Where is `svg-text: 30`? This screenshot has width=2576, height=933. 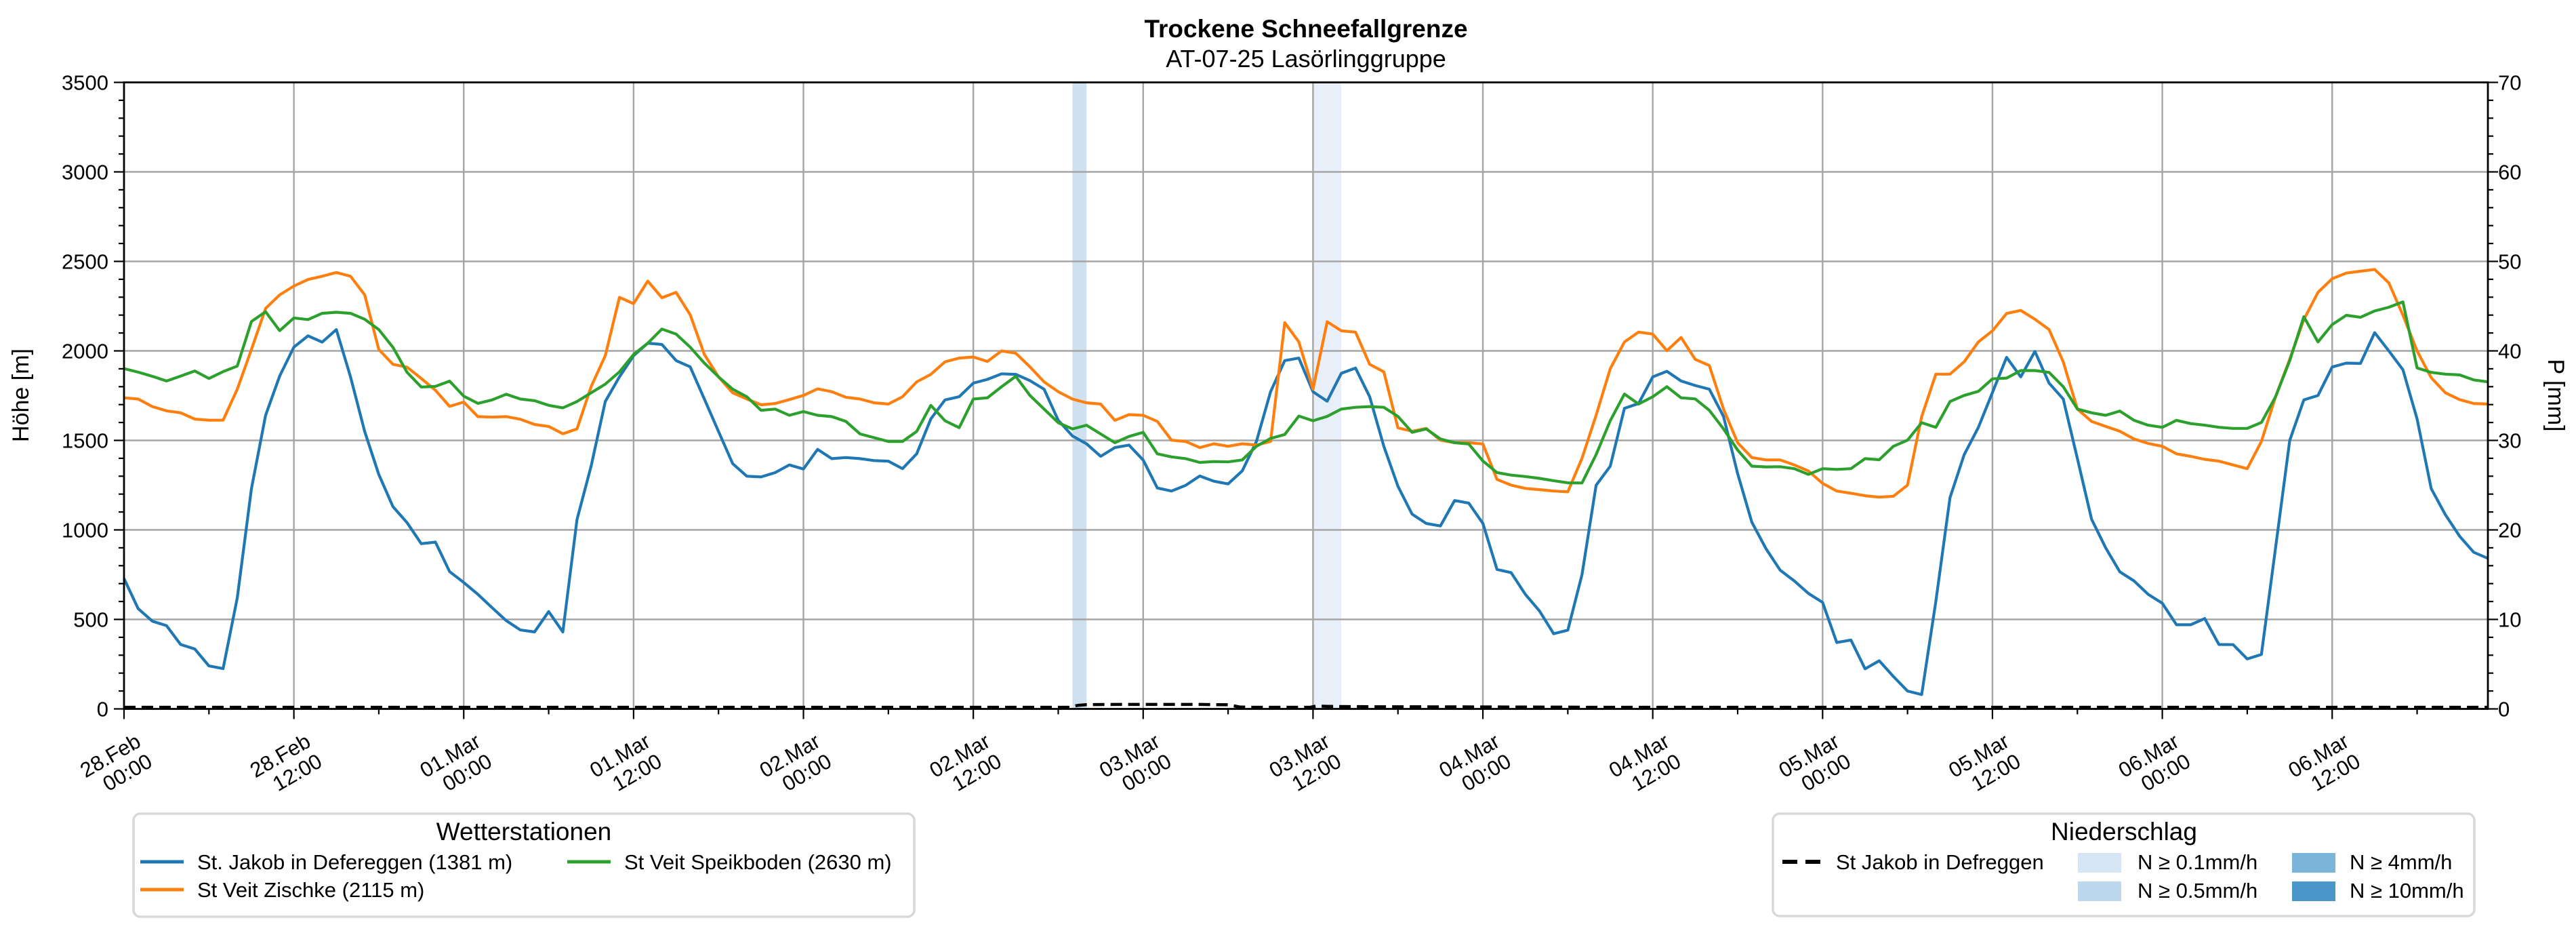
svg-text: 30 is located at coordinates (2510, 441).